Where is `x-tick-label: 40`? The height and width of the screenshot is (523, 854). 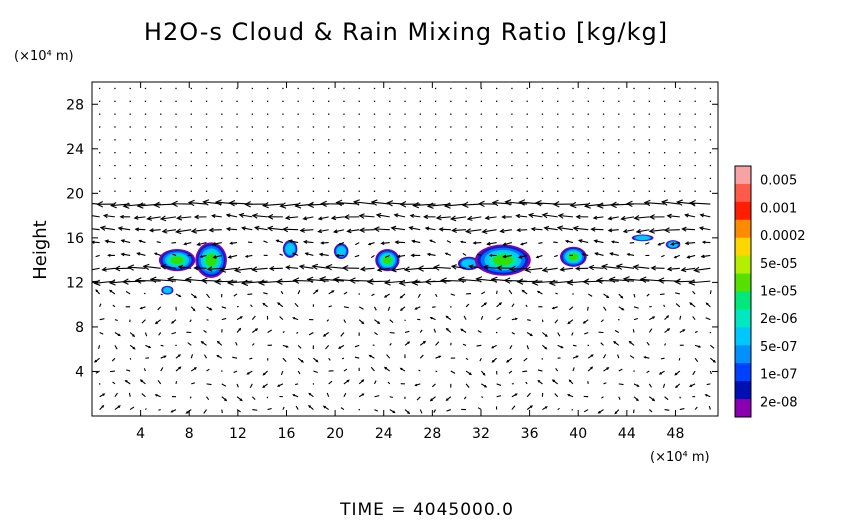 x-tick-label: 40 is located at coordinates (578, 434).